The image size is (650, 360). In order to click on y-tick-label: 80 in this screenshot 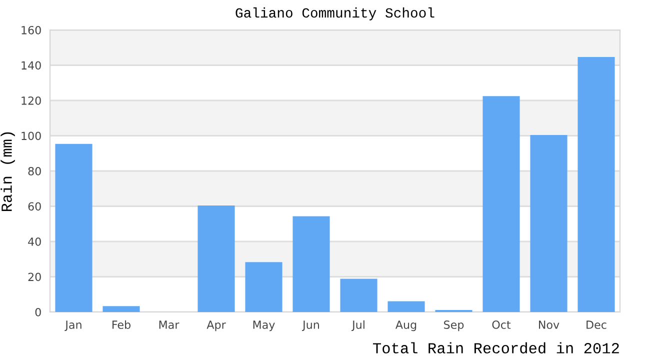, I will do `click(34, 171)`.